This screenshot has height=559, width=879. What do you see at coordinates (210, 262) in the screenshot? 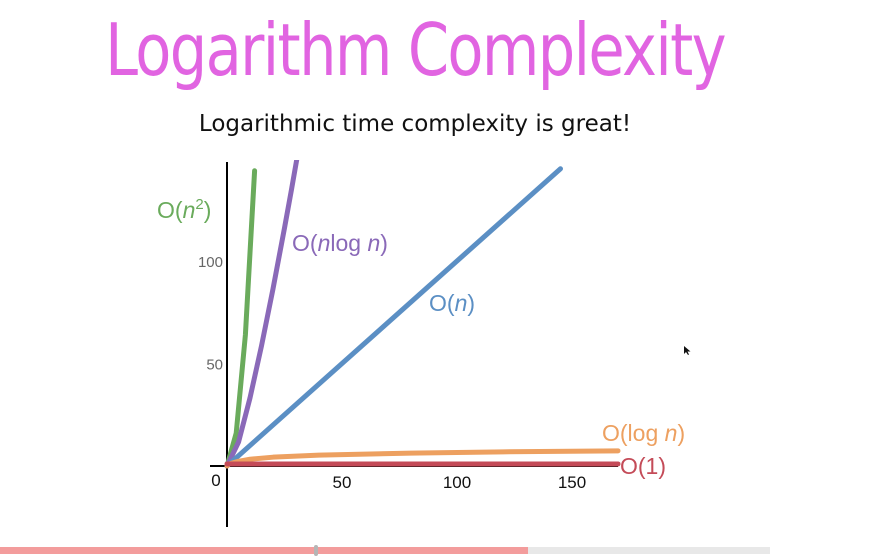
I see `y-tick-label: 100` at bounding box center [210, 262].